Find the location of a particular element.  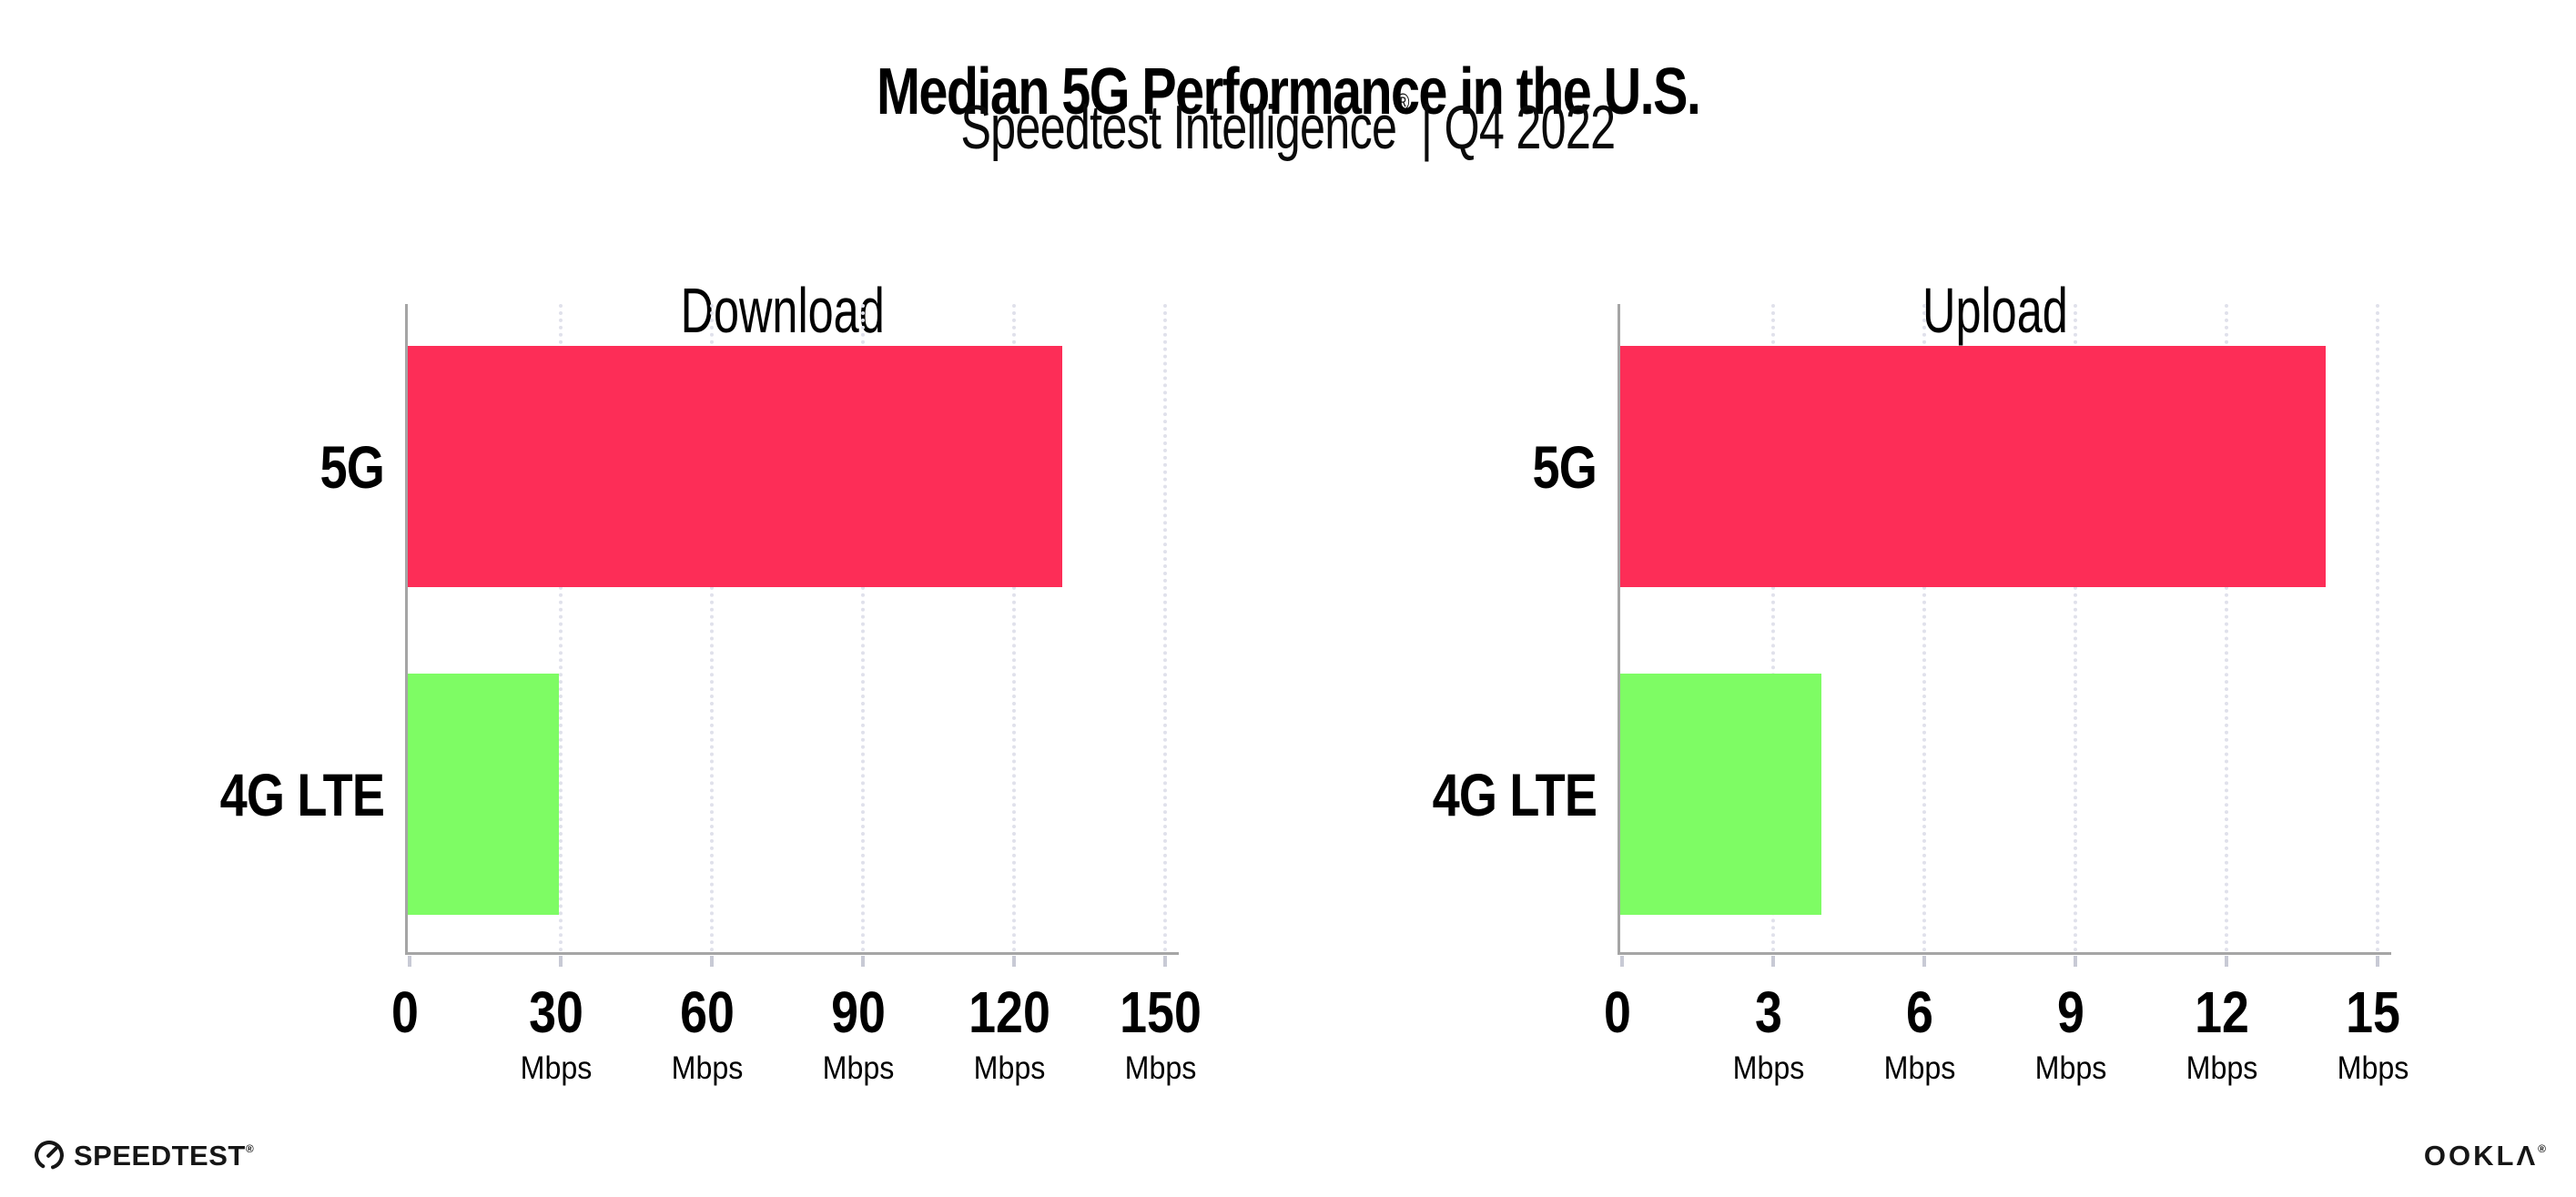

x-tick-value: 60 is located at coordinates (707, 1012).